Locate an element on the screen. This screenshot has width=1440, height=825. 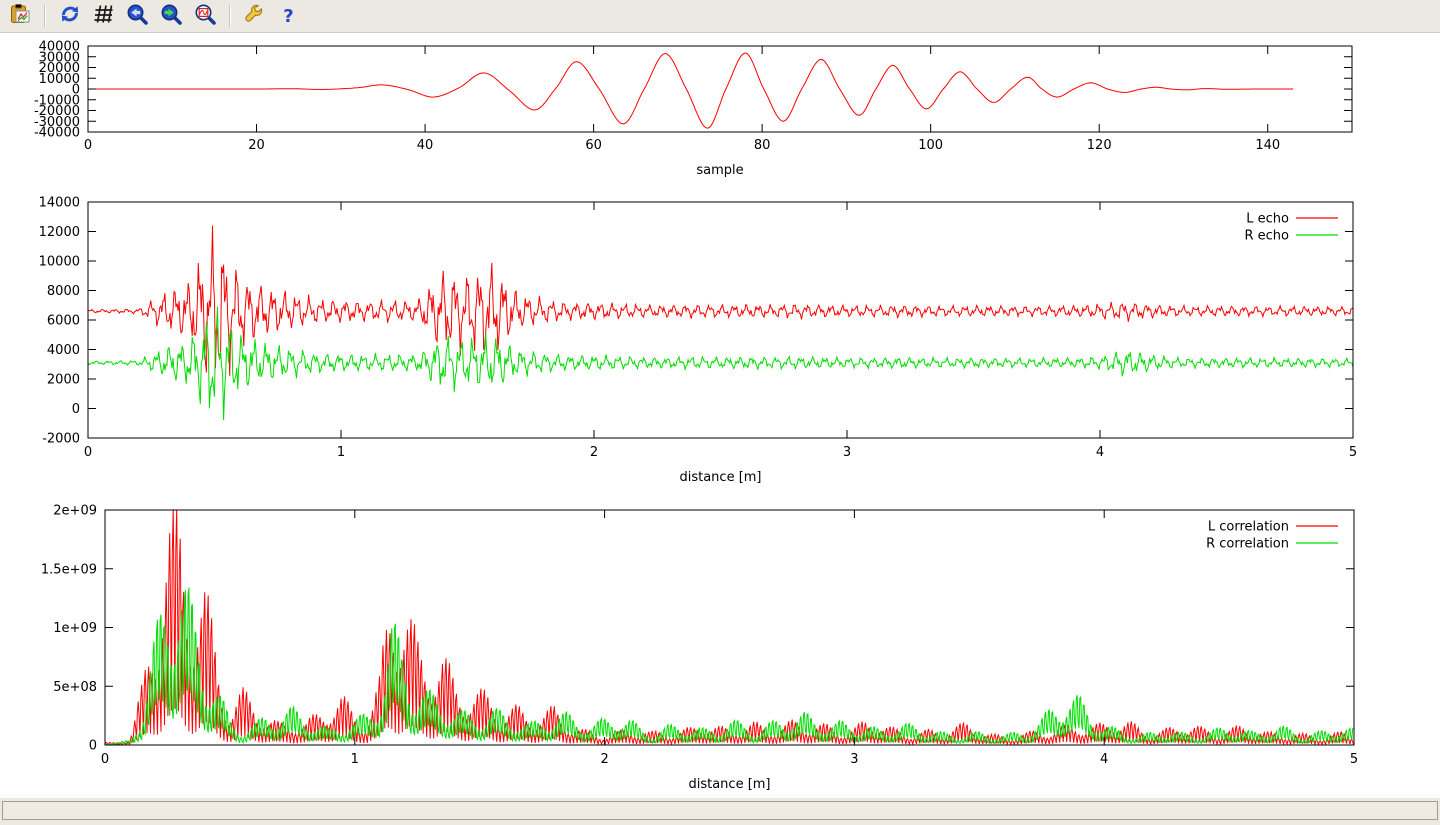
replot-button is located at coordinates (69, 16).